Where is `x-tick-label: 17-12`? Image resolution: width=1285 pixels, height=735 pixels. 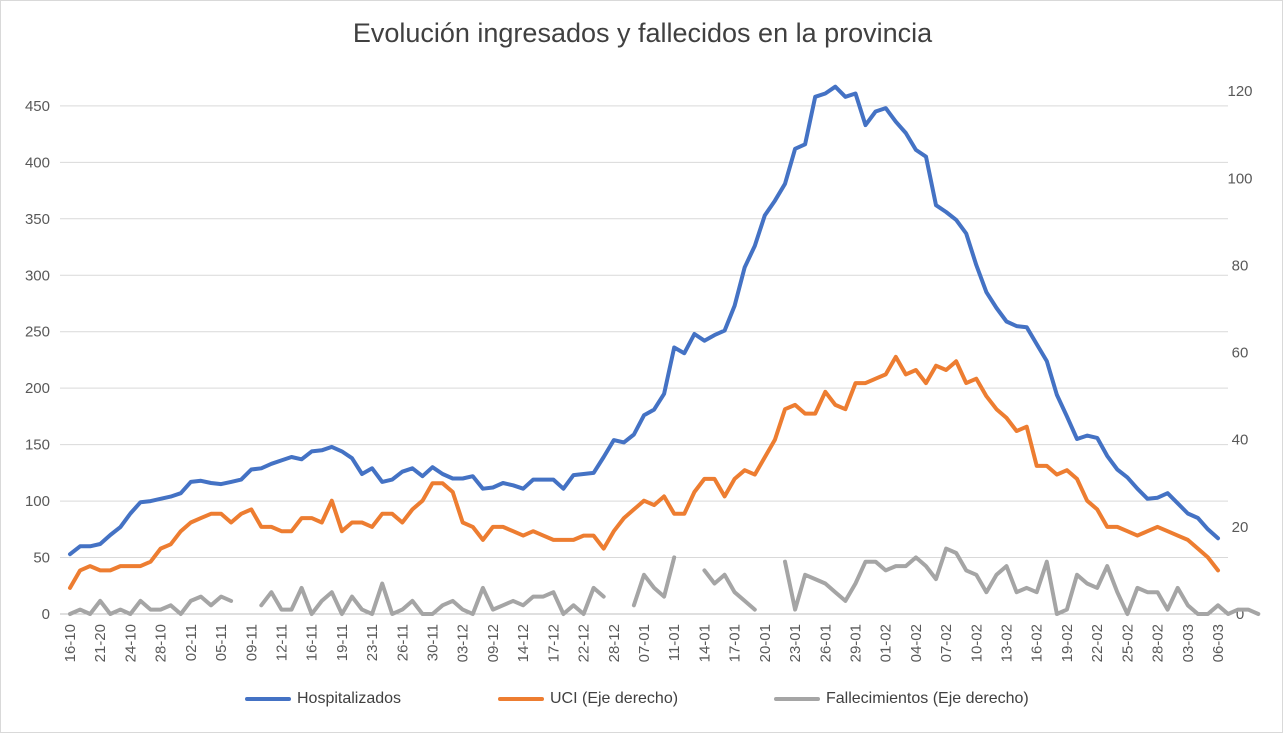 x-tick-label: 17-12 is located at coordinates (553, 643).